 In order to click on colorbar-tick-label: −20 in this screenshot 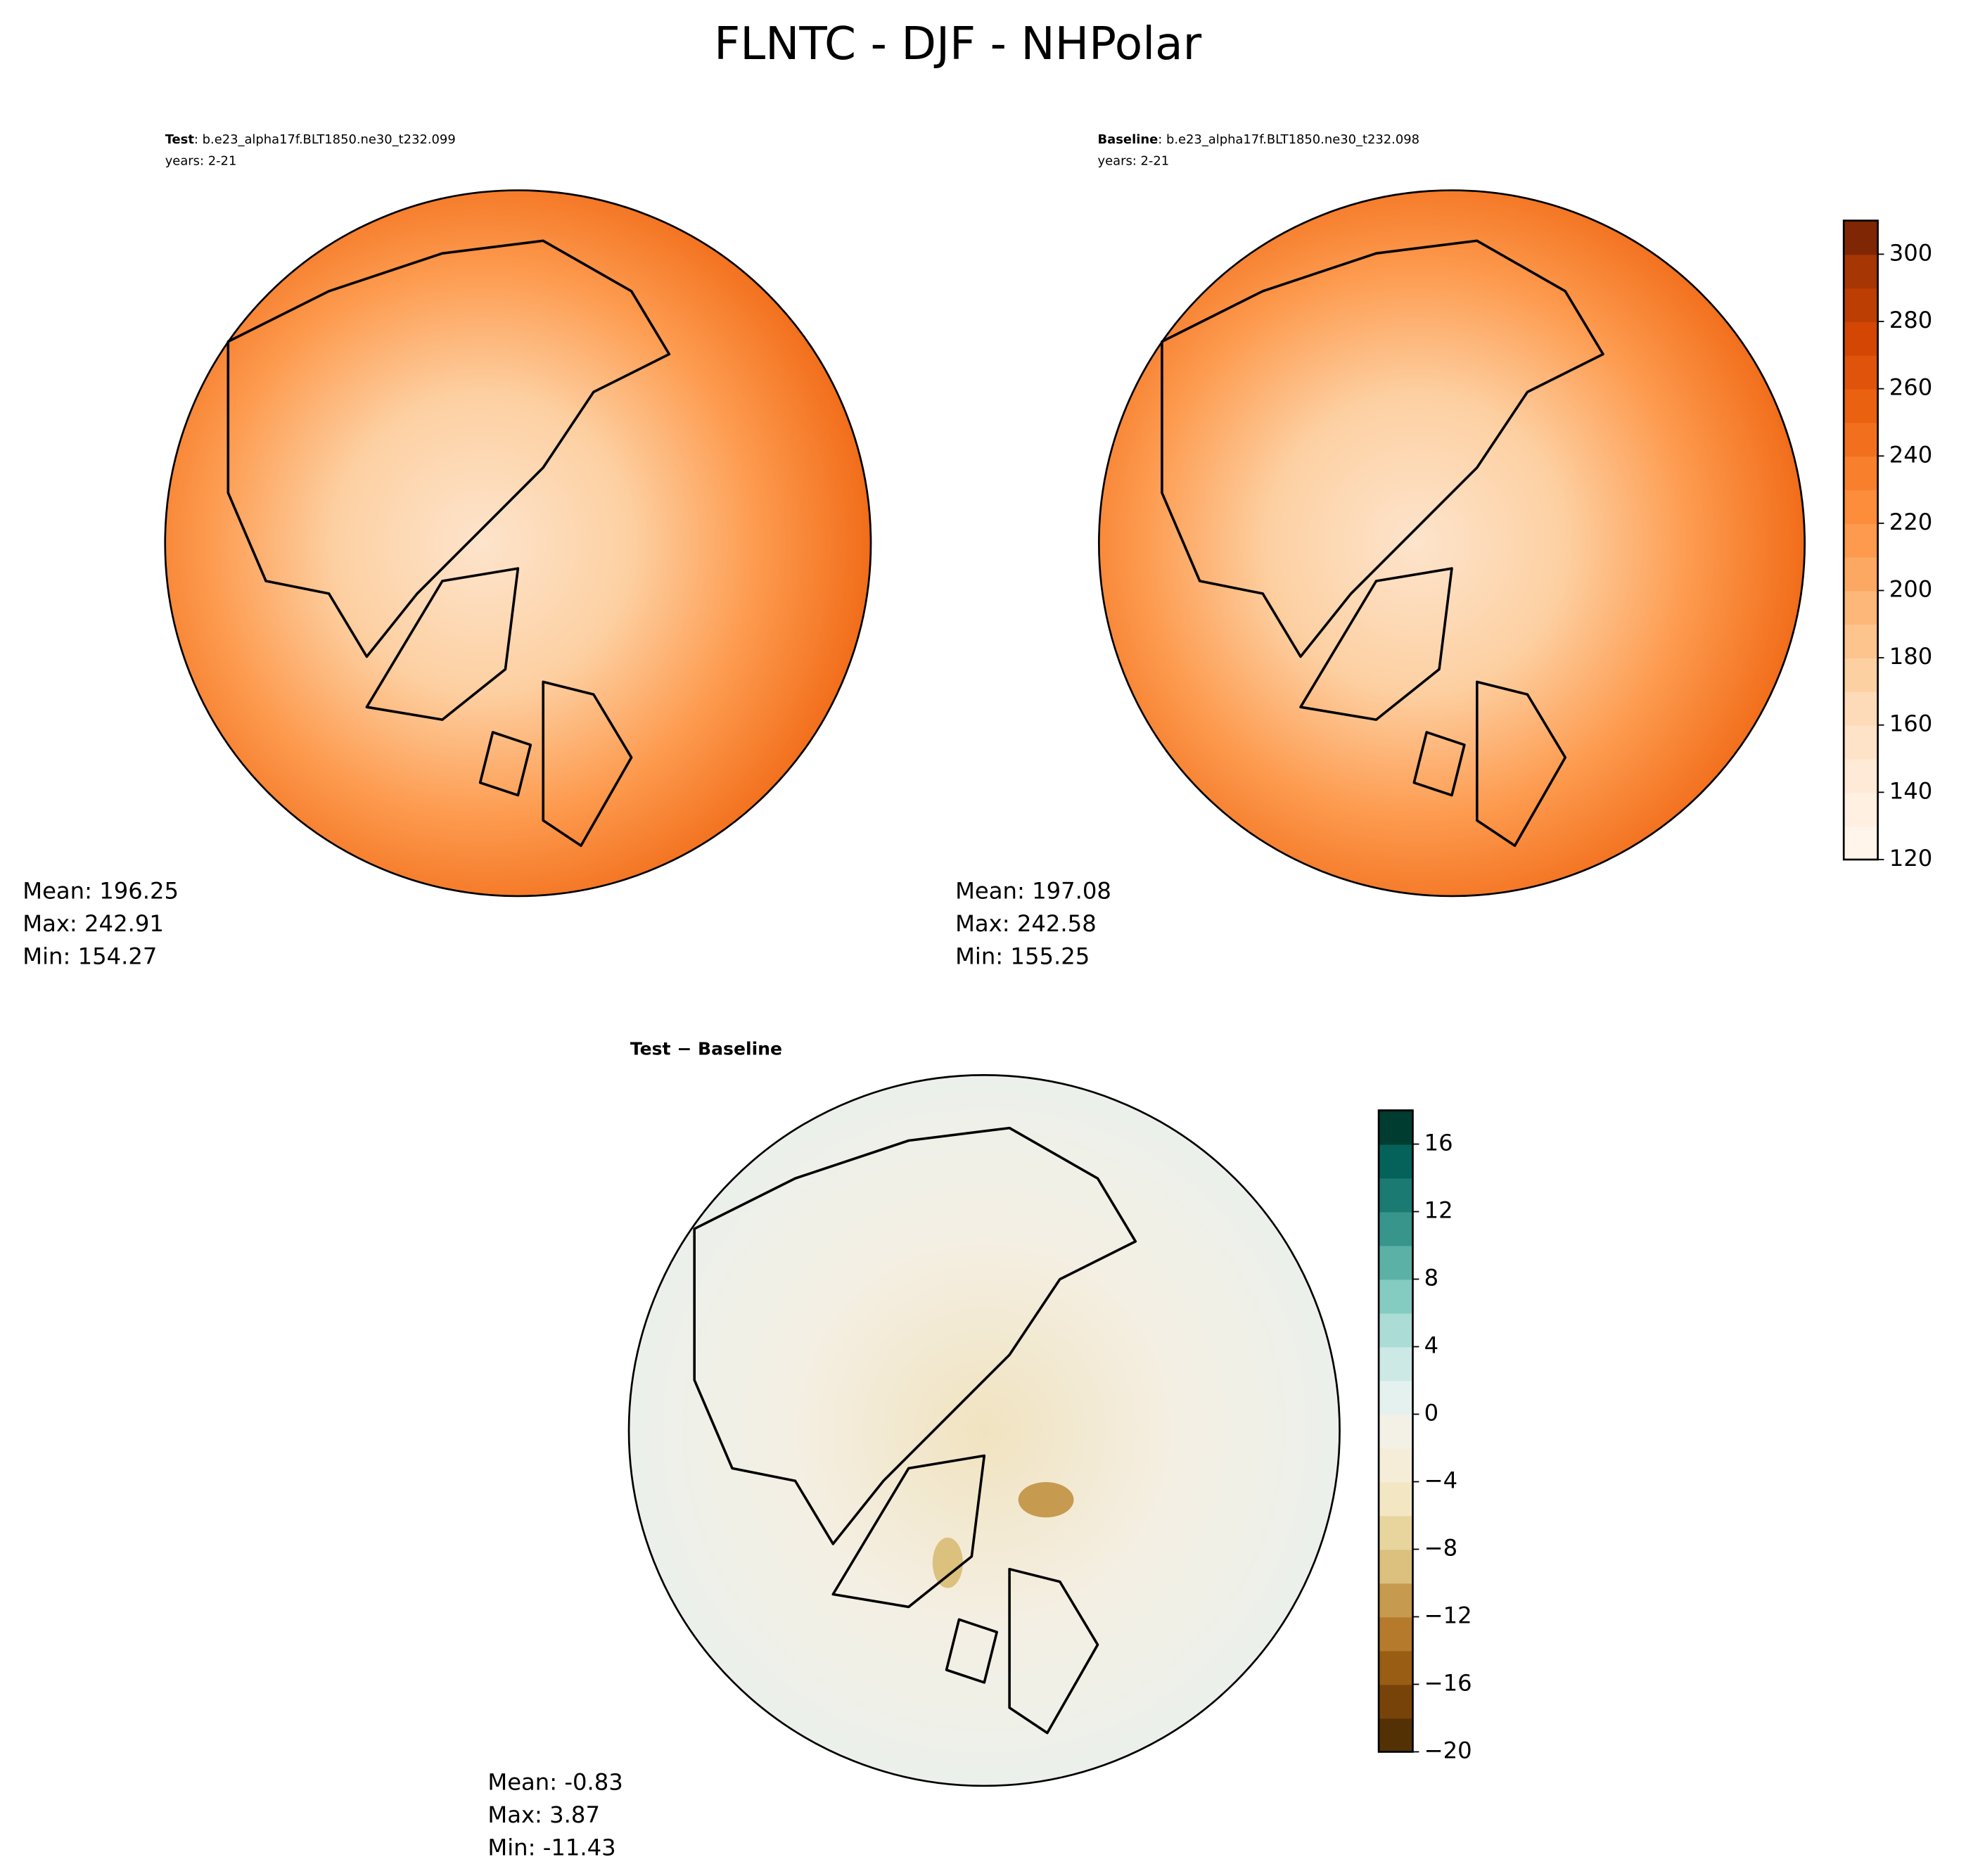, I will do `click(1448, 1750)`.